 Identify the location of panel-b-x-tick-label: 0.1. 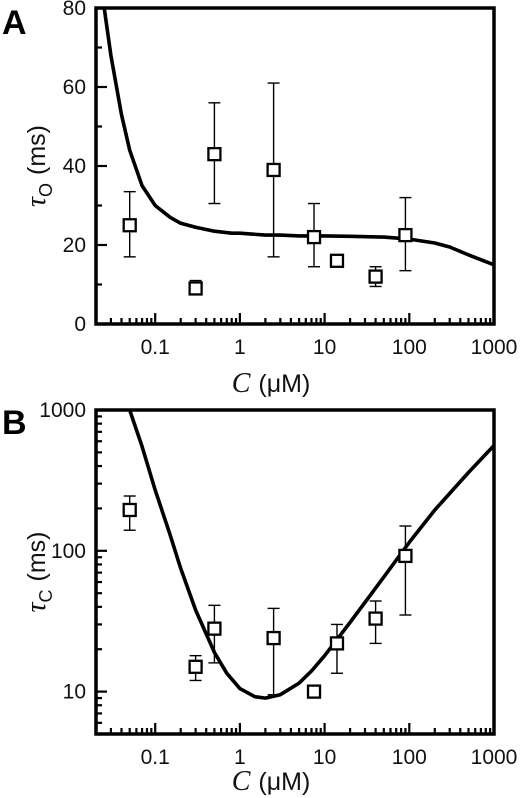
(155, 757).